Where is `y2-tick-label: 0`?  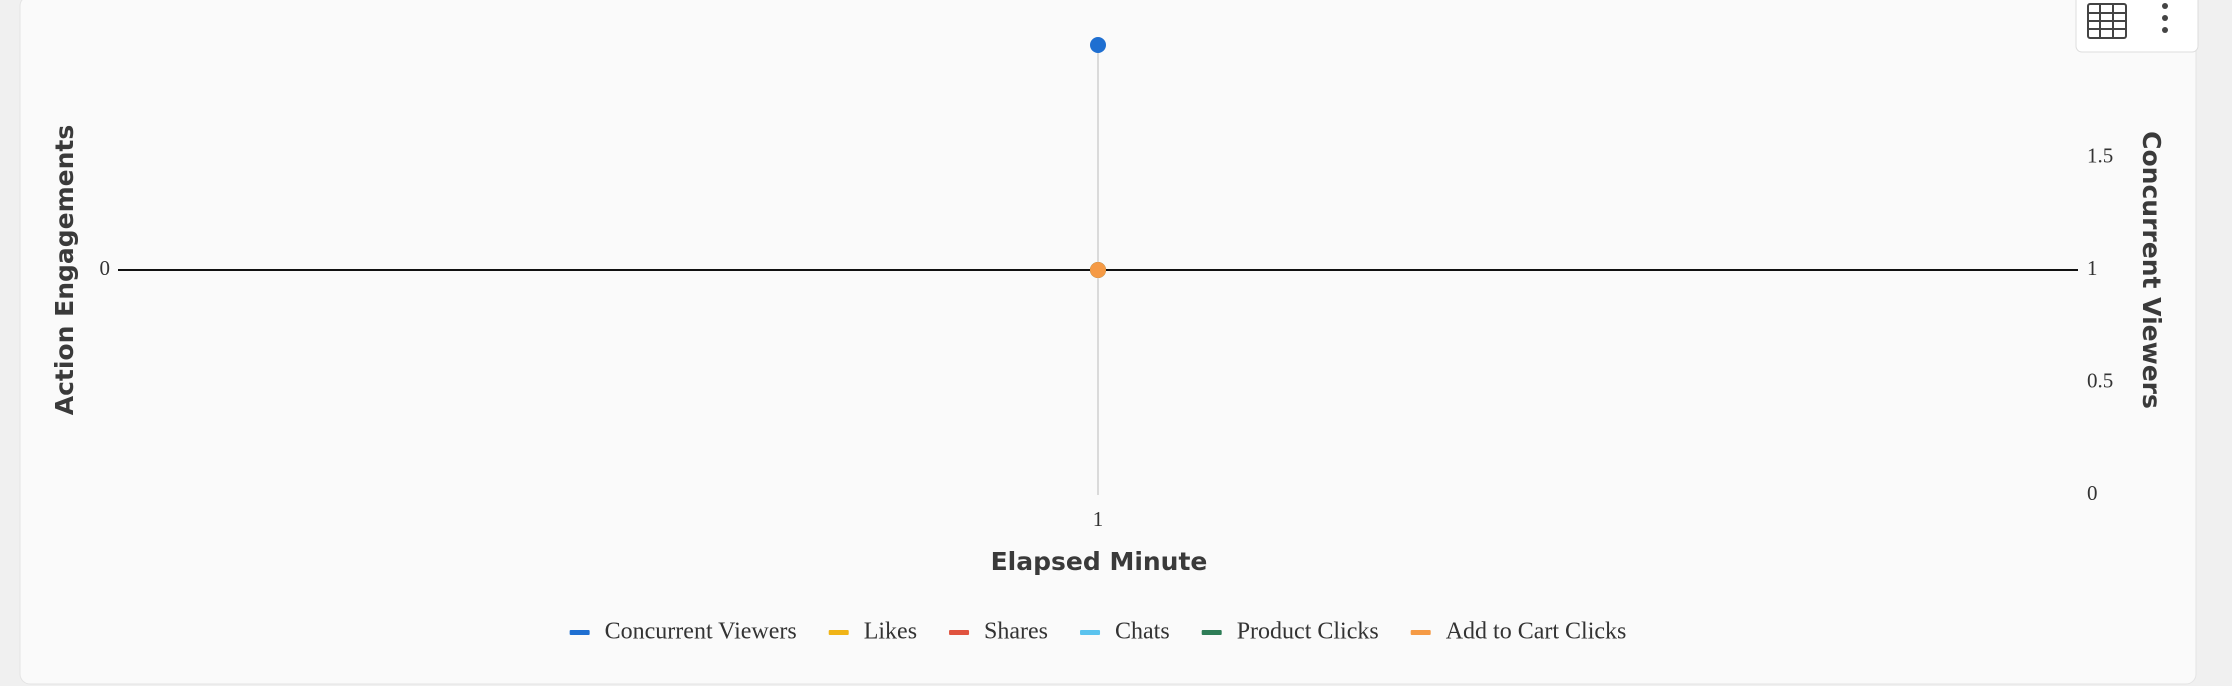 y2-tick-label: 0 is located at coordinates (2092, 493).